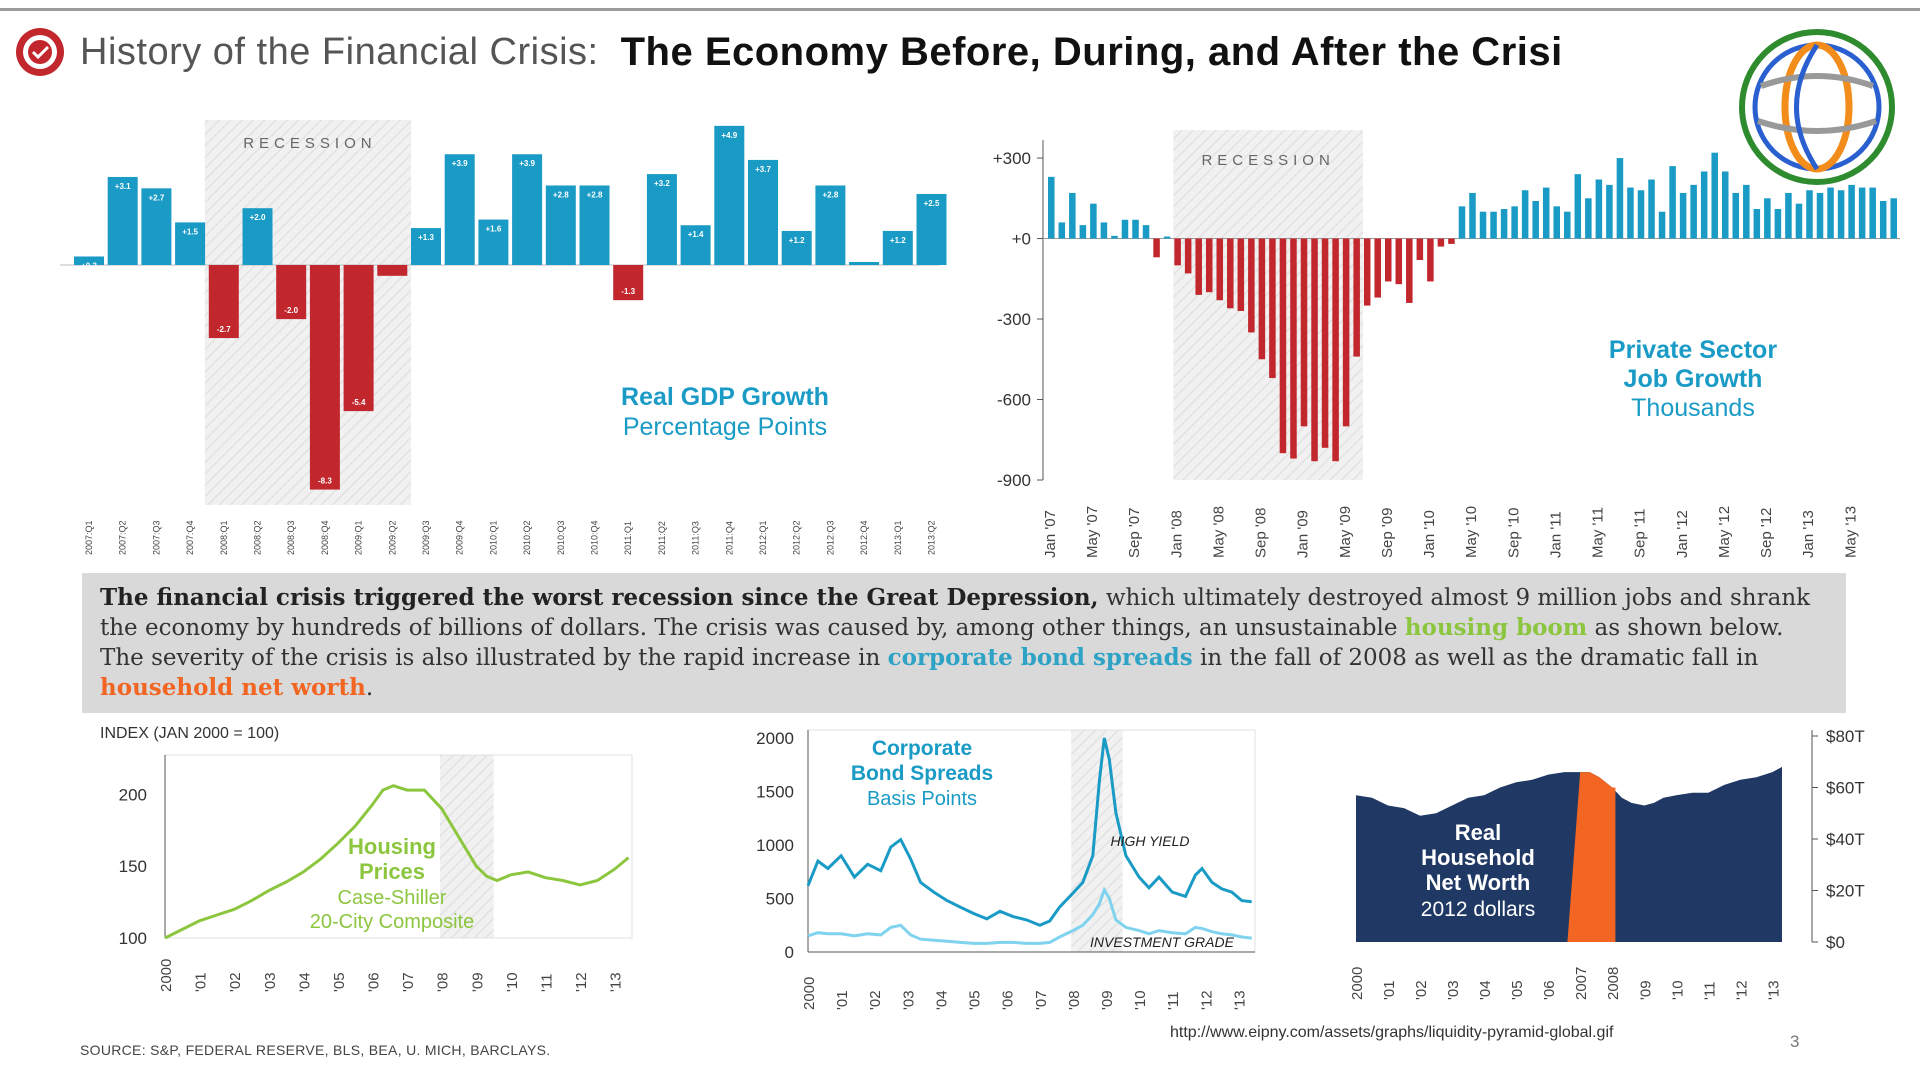 The width and height of the screenshot is (1920, 1080). I want to click on recession-label: RECESSION, so click(1267, 160).